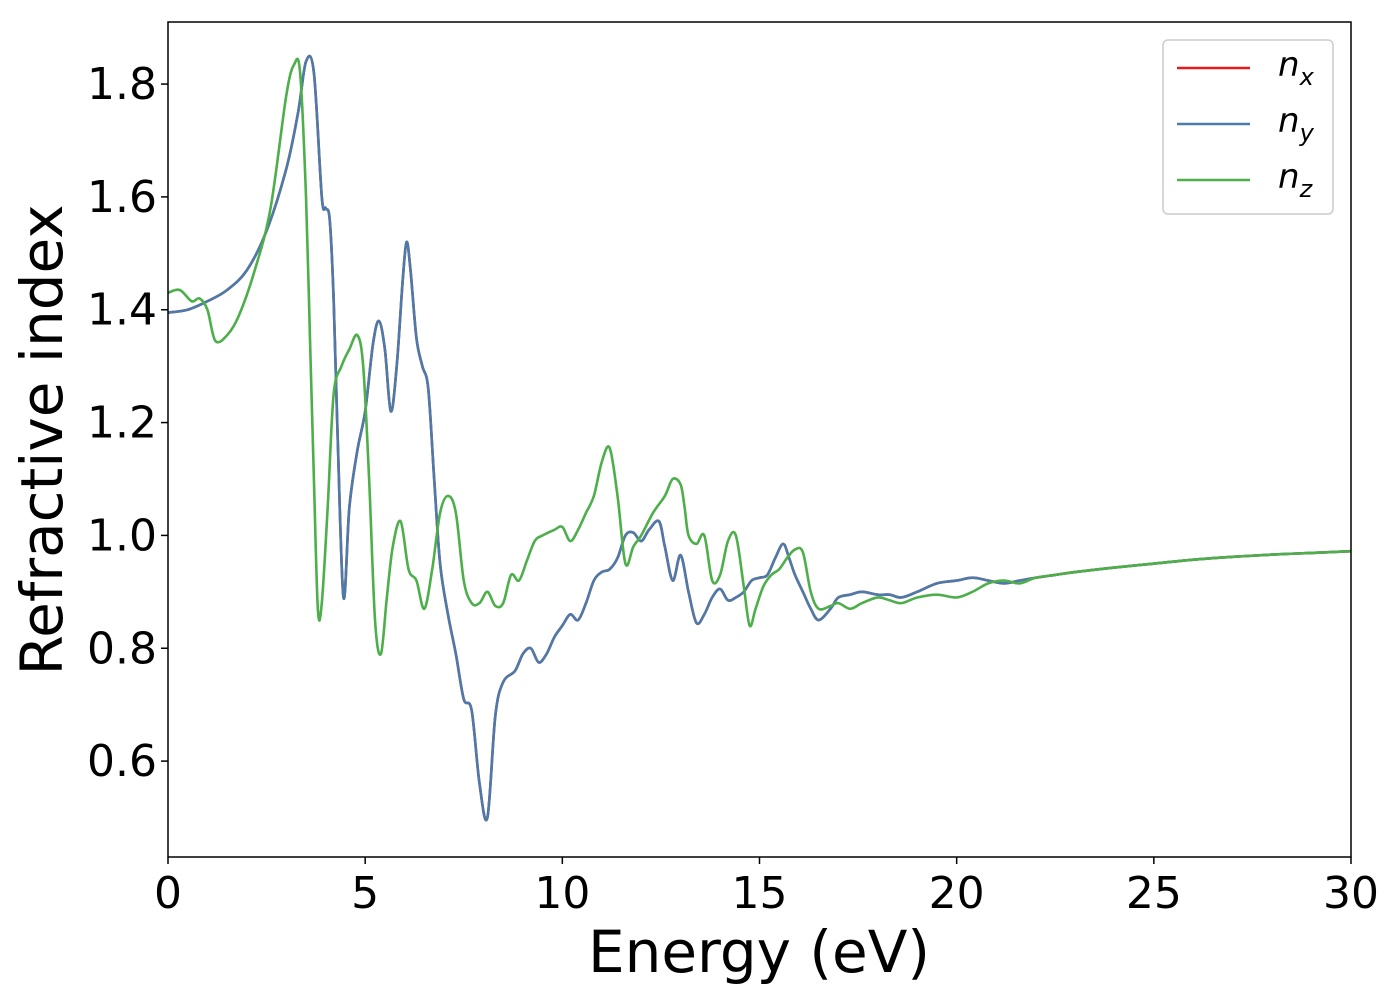 The height and width of the screenshot is (1000, 1400). Describe the element at coordinates (1351, 893) in the screenshot. I see `x-tick-label: 30` at that location.